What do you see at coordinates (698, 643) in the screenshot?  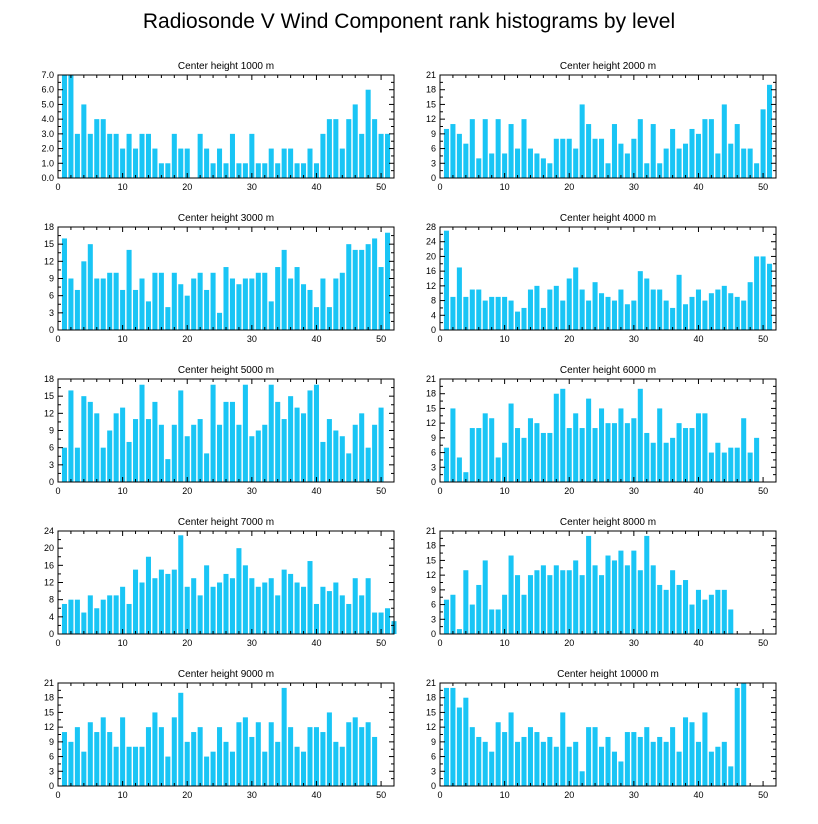 I see `x-tick-label: 40` at bounding box center [698, 643].